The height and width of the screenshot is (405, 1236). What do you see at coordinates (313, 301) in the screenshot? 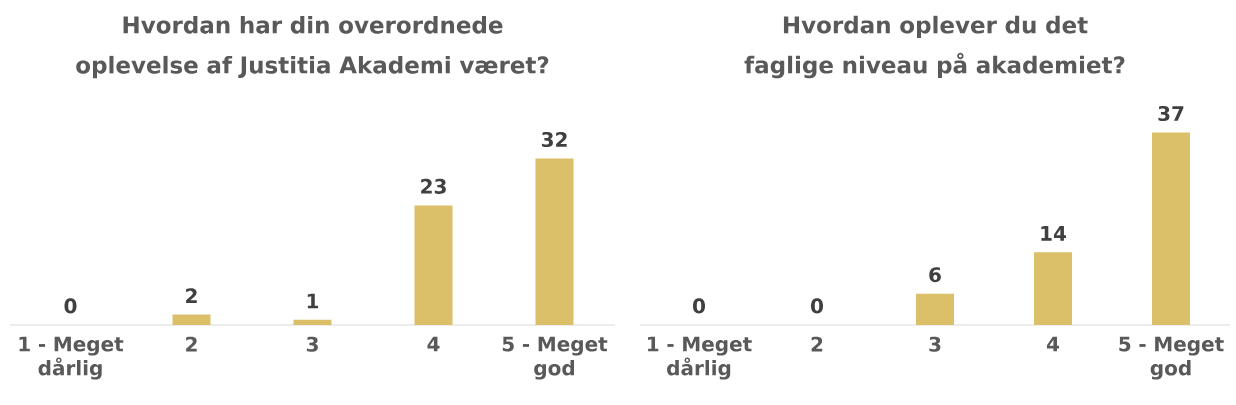
I see `data-label: 1` at bounding box center [313, 301].